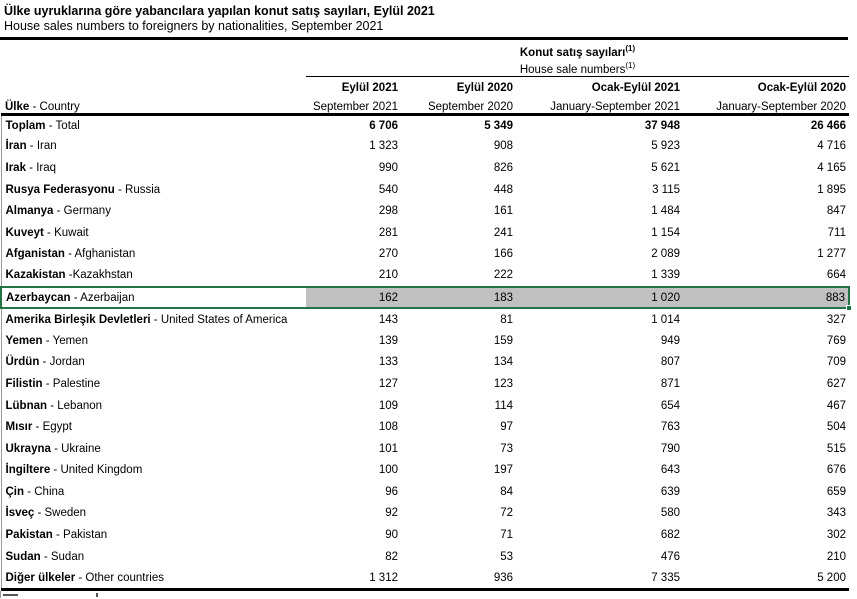 This screenshot has width=857, height=599. Describe the element at coordinates (383, 146) in the screenshot. I see `value-cell-sep2021: 1 323` at that location.